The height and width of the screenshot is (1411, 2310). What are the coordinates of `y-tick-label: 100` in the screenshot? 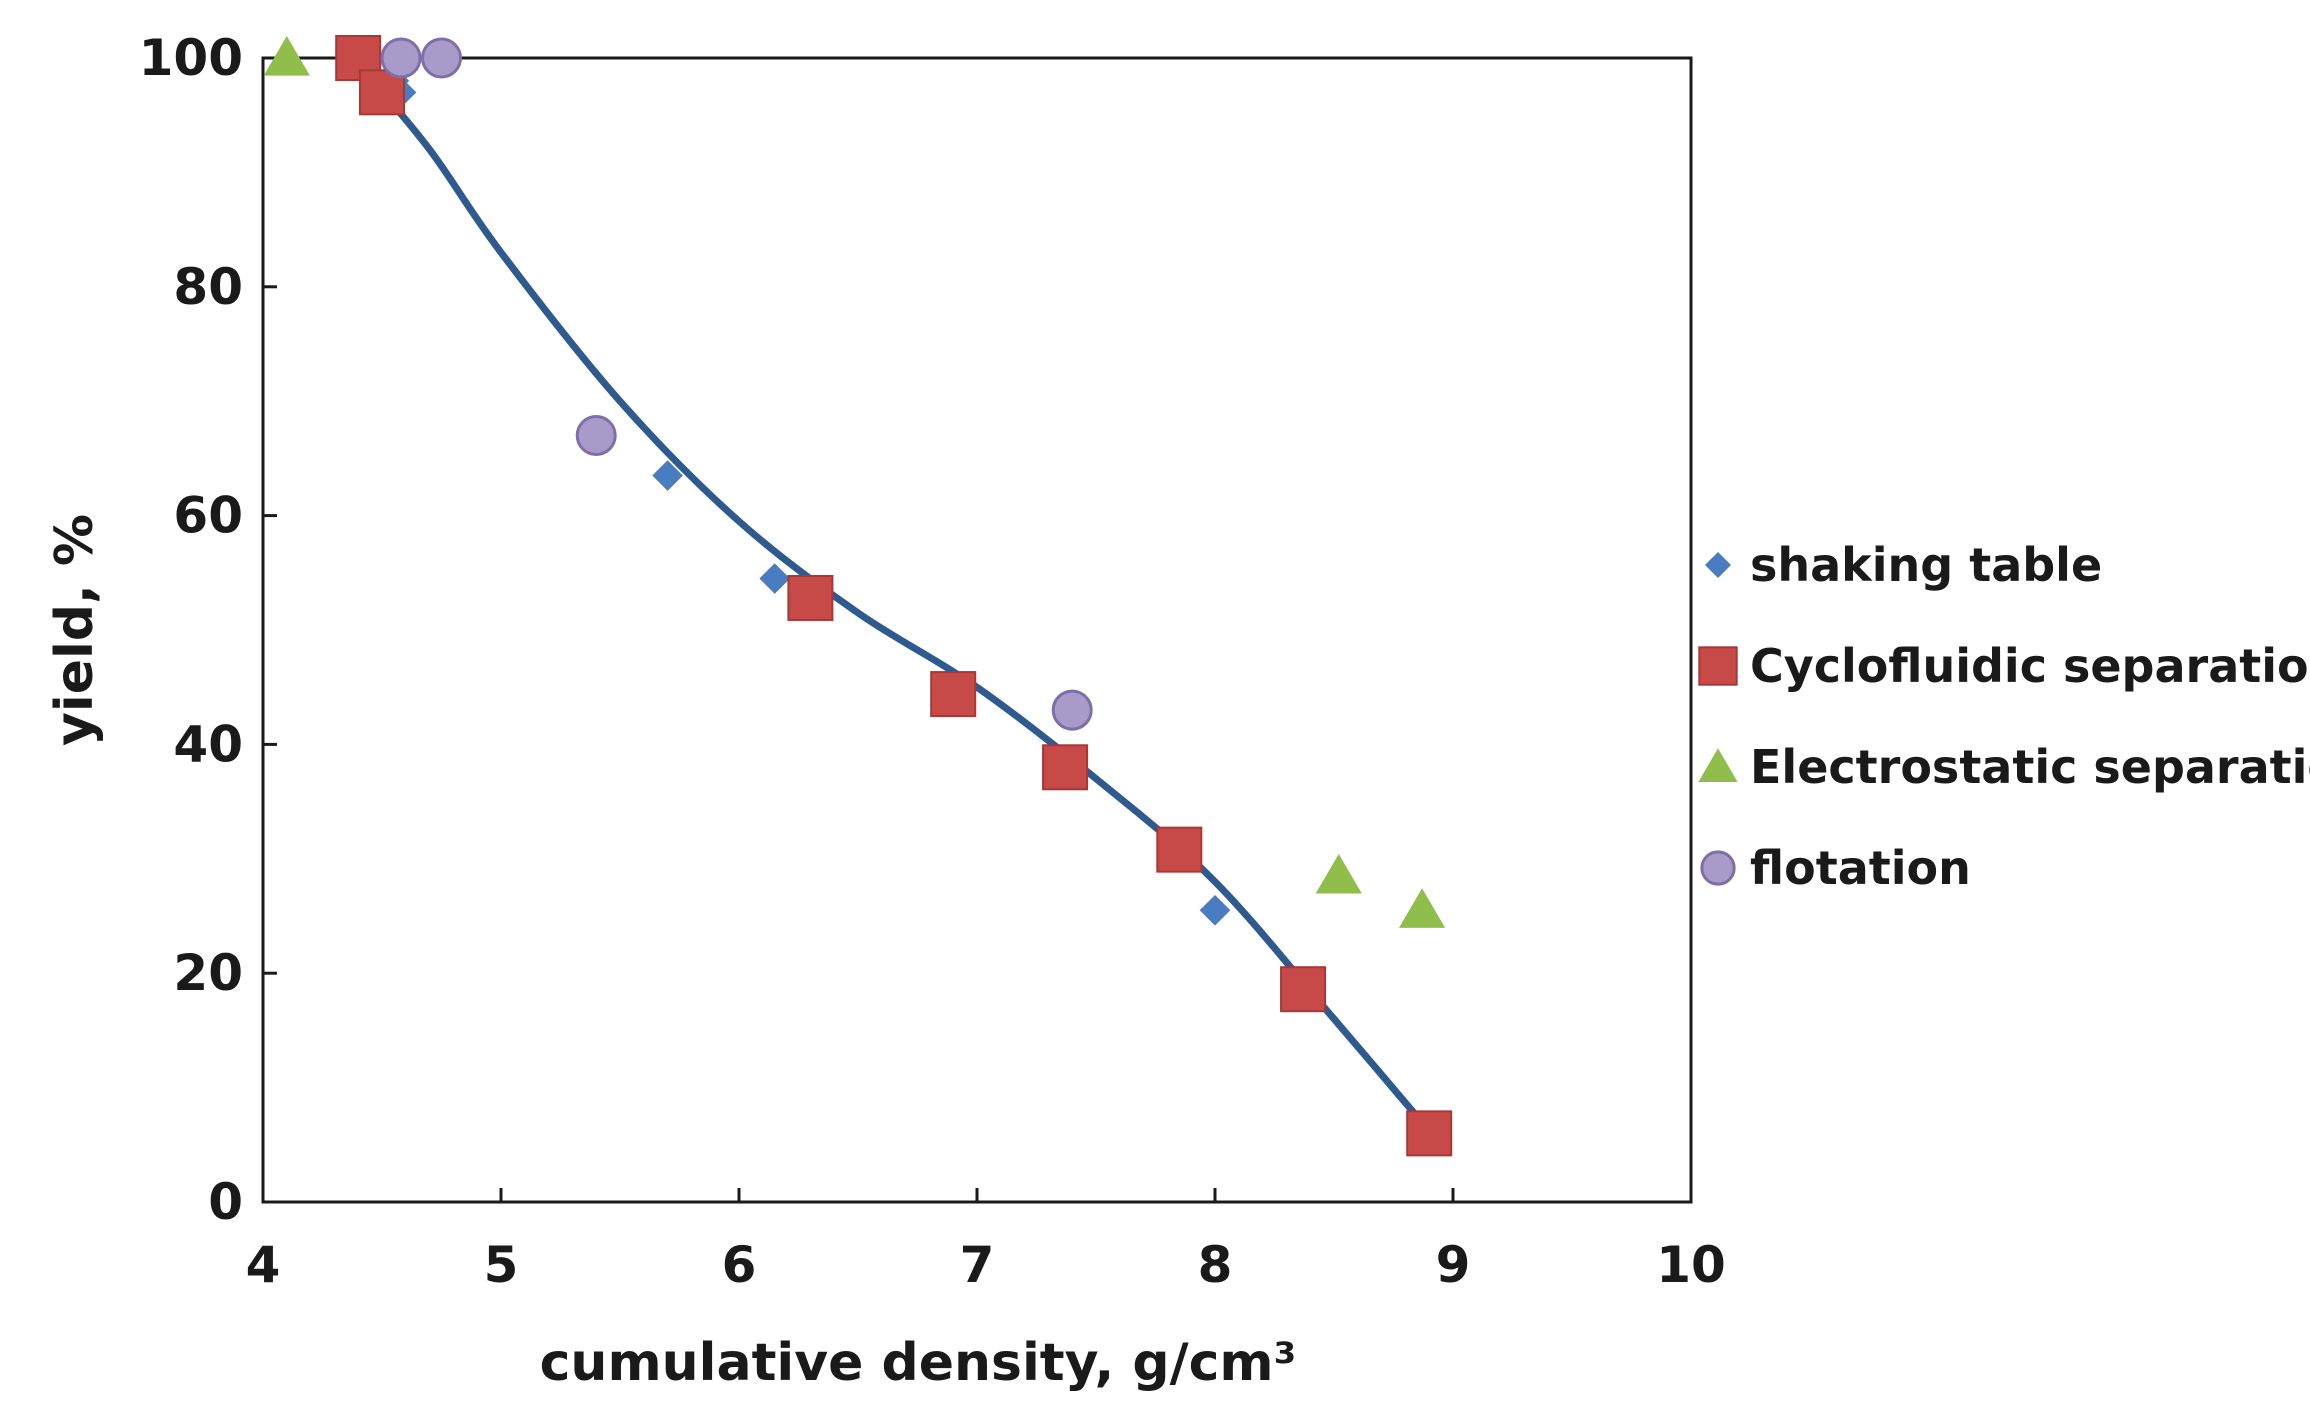 It's located at (191, 58).